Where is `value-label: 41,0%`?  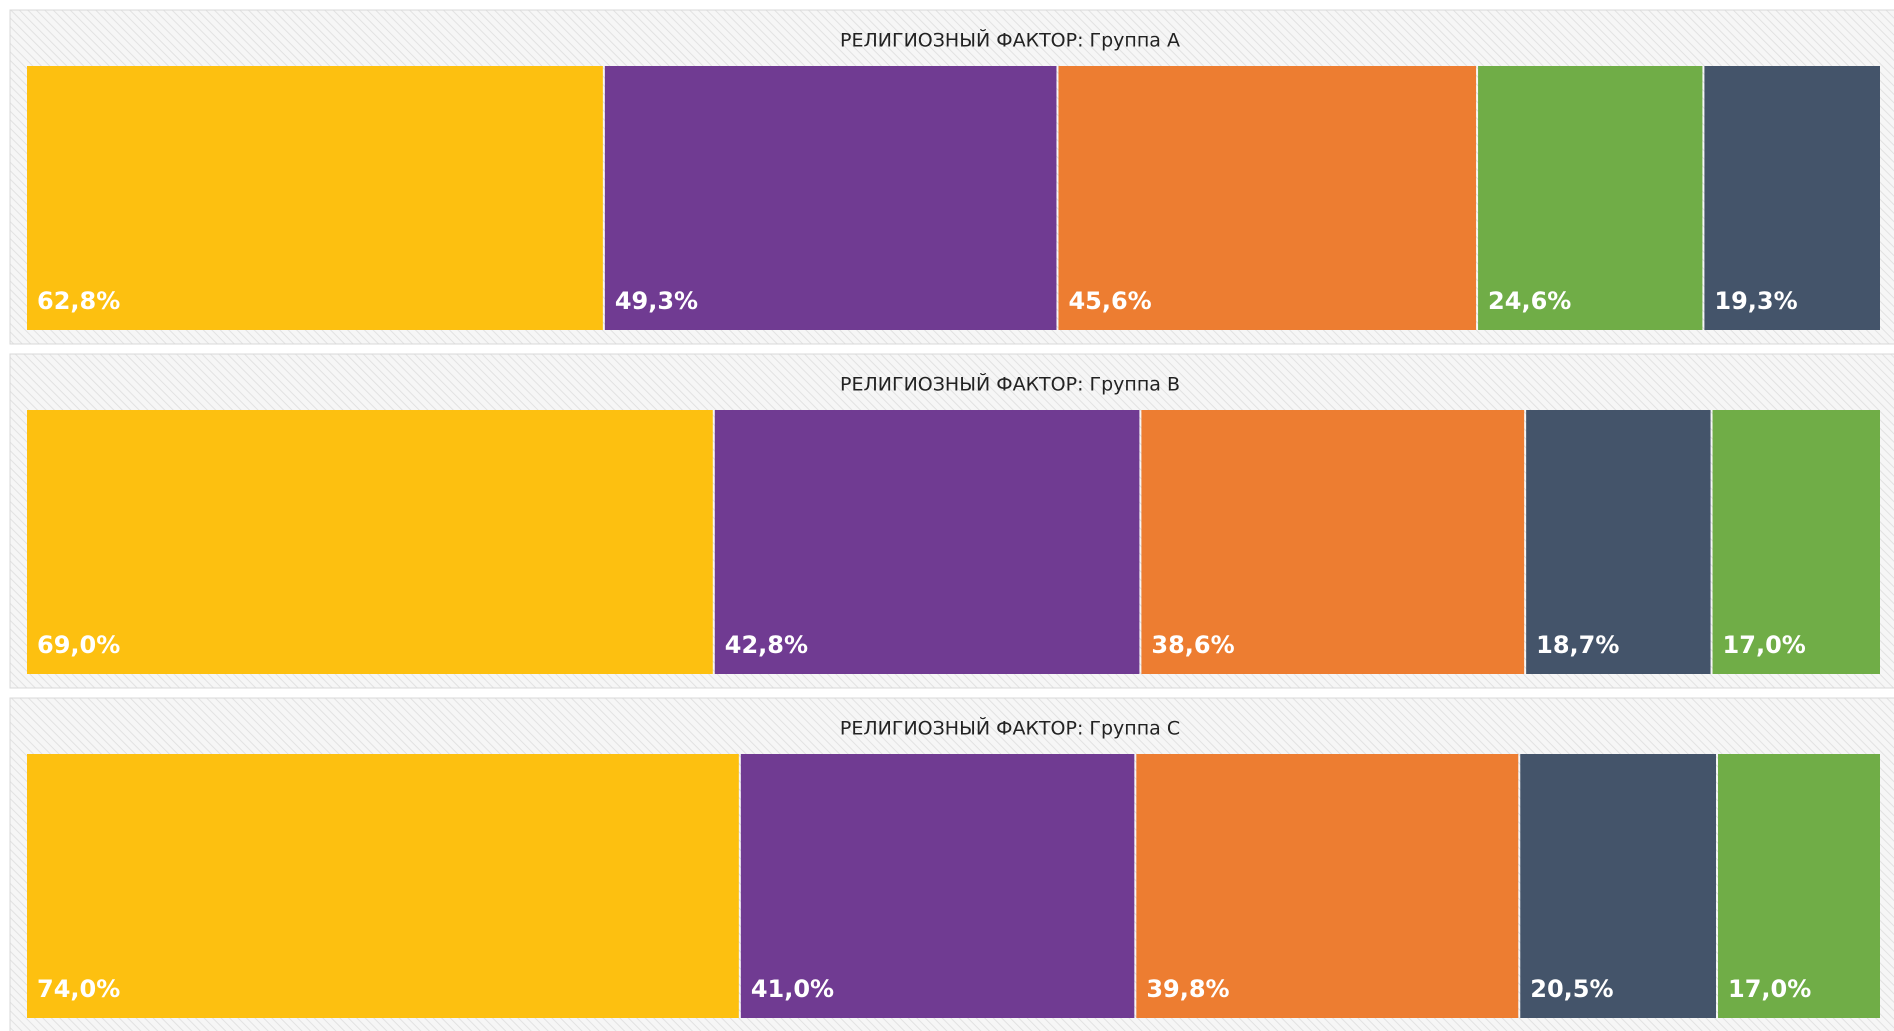 value-label: 41,0% is located at coordinates (792, 989).